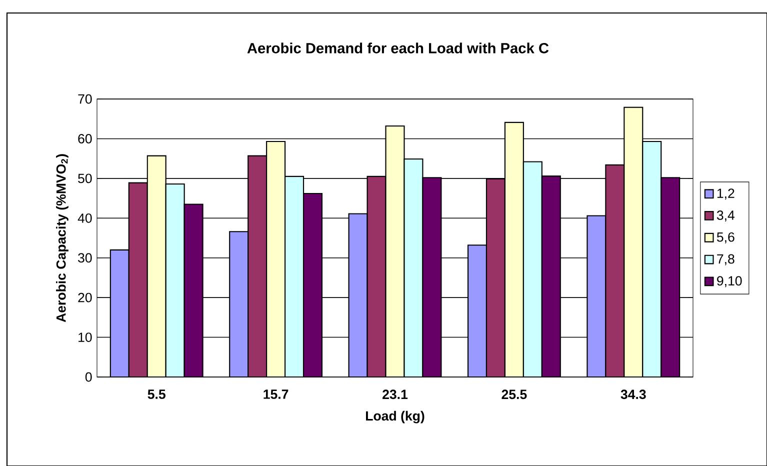 The height and width of the screenshot is (466, 767). Describe the element at coordinates (88, 377) in the screenshot. I see `y-tick-label: 0` at that location.